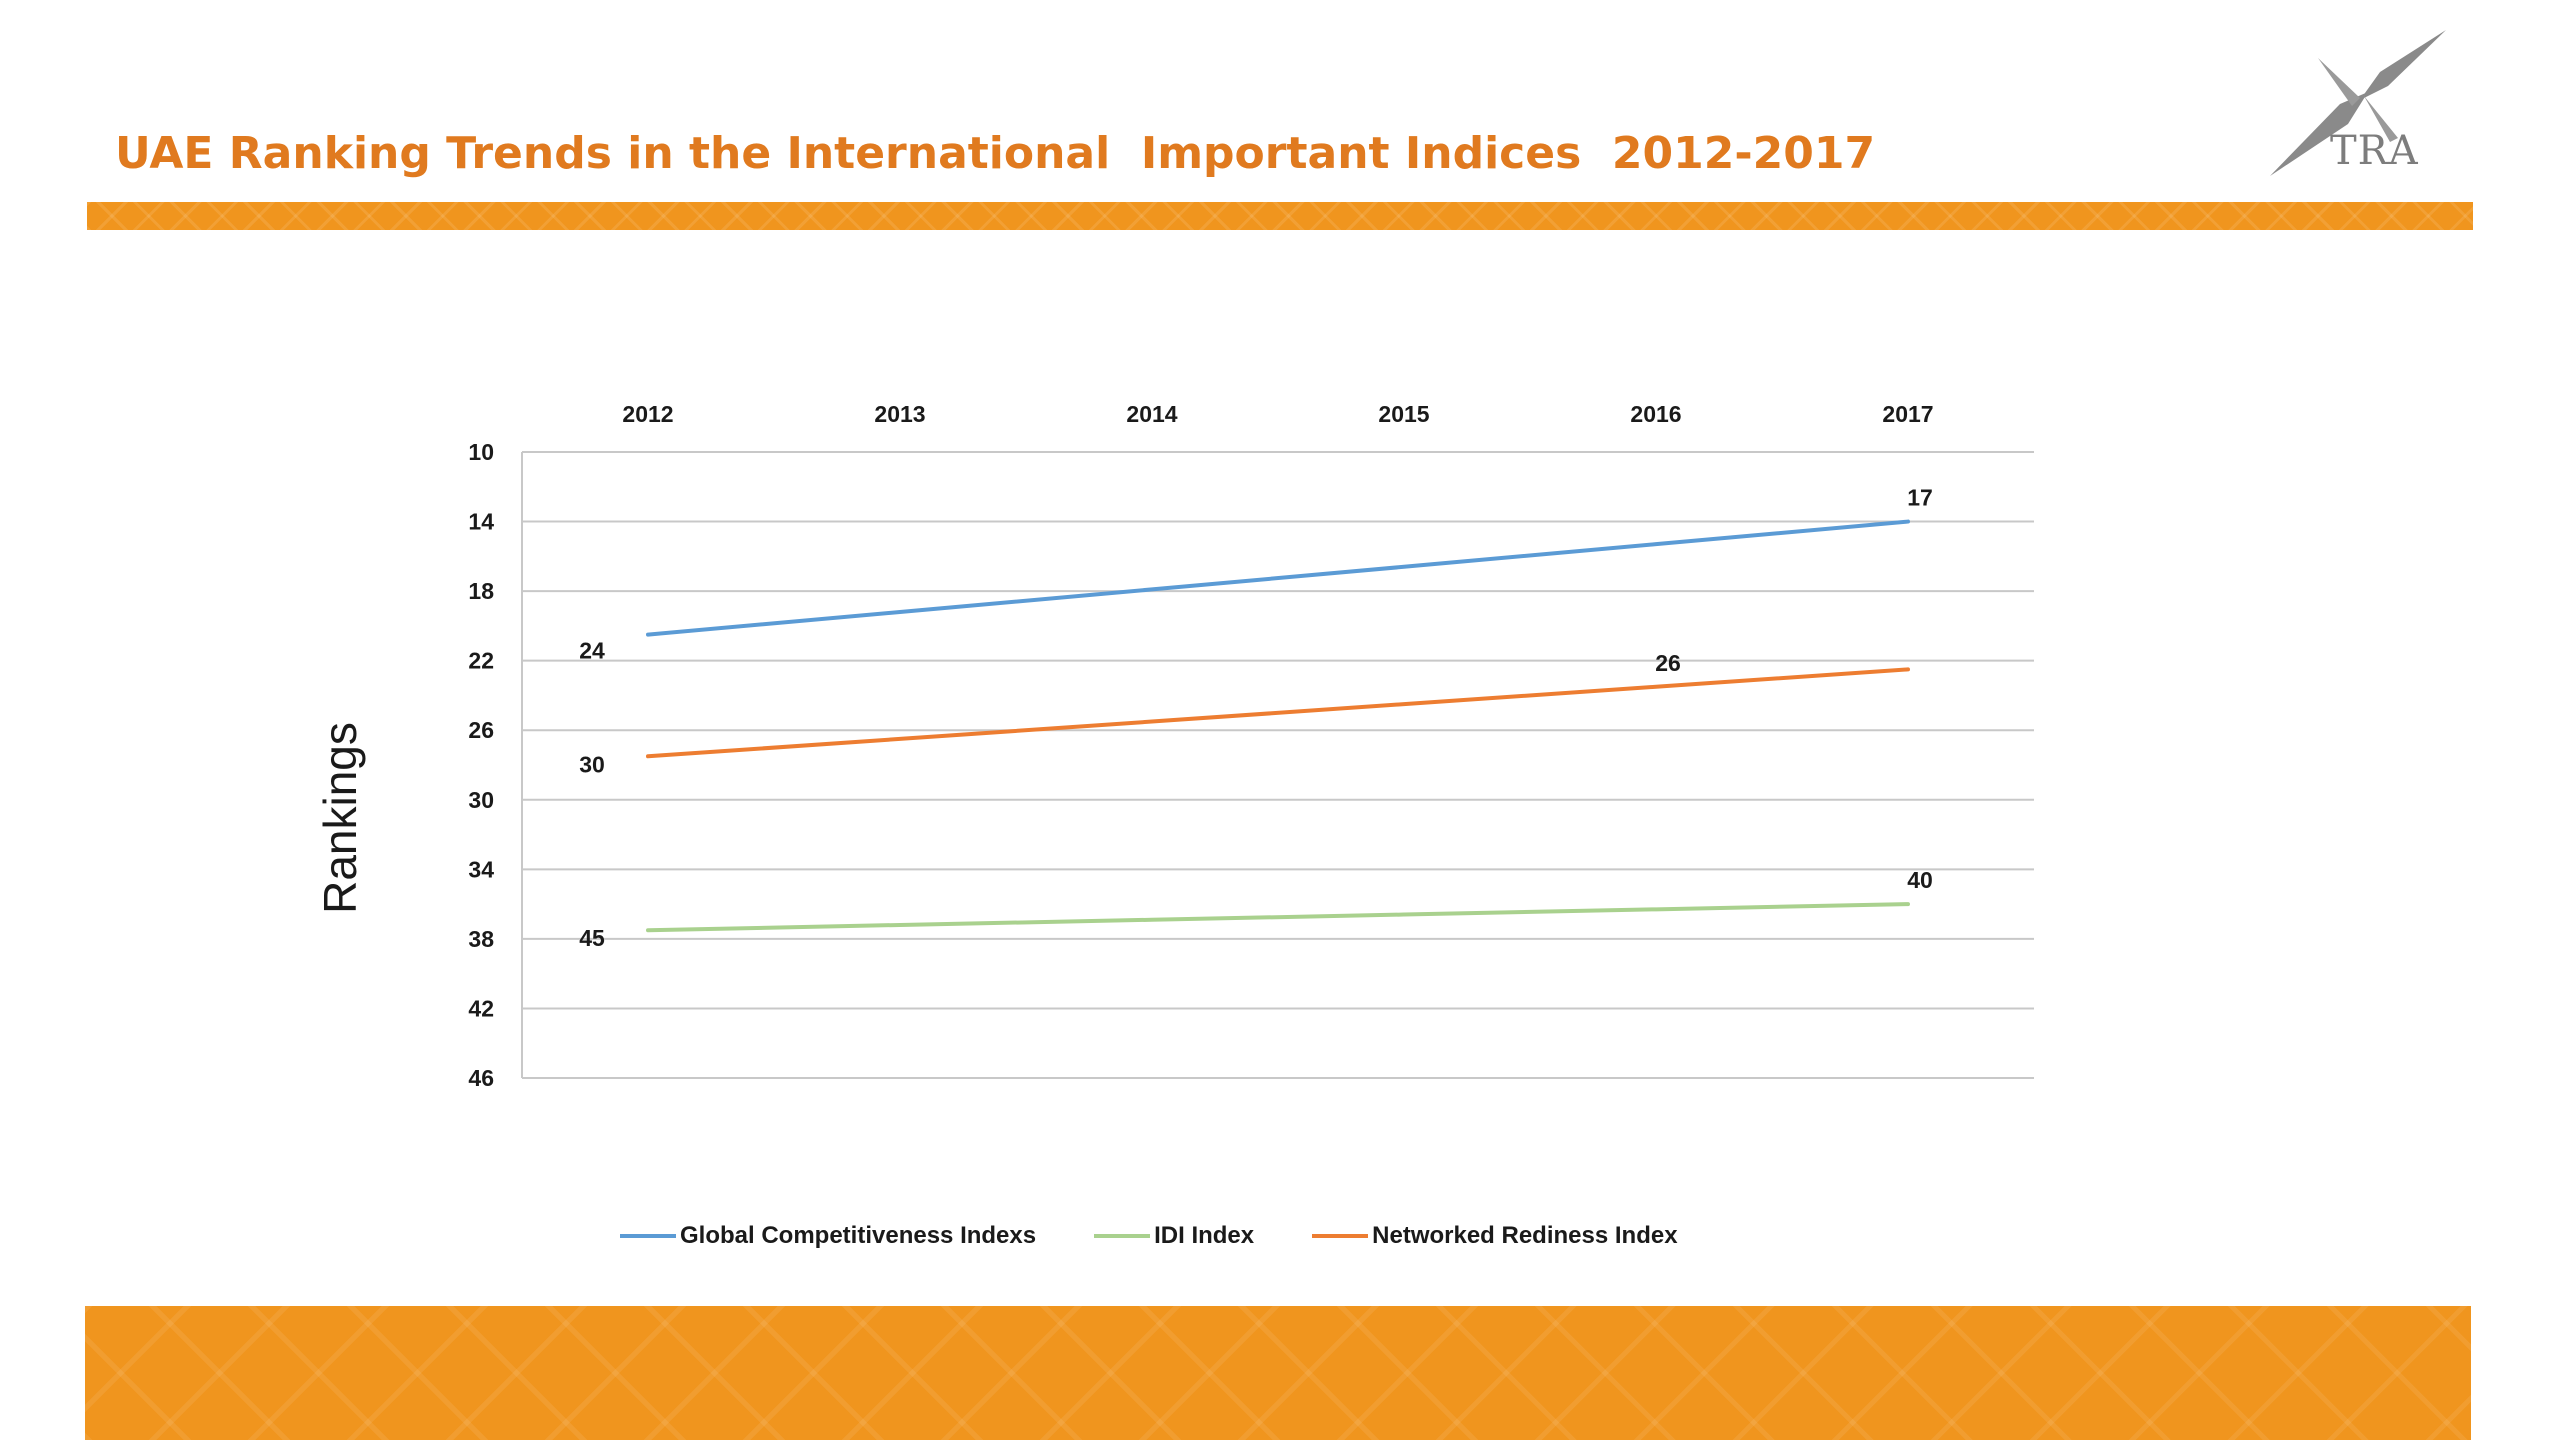  I want to click on data-label: 17, so click(1920, 498).